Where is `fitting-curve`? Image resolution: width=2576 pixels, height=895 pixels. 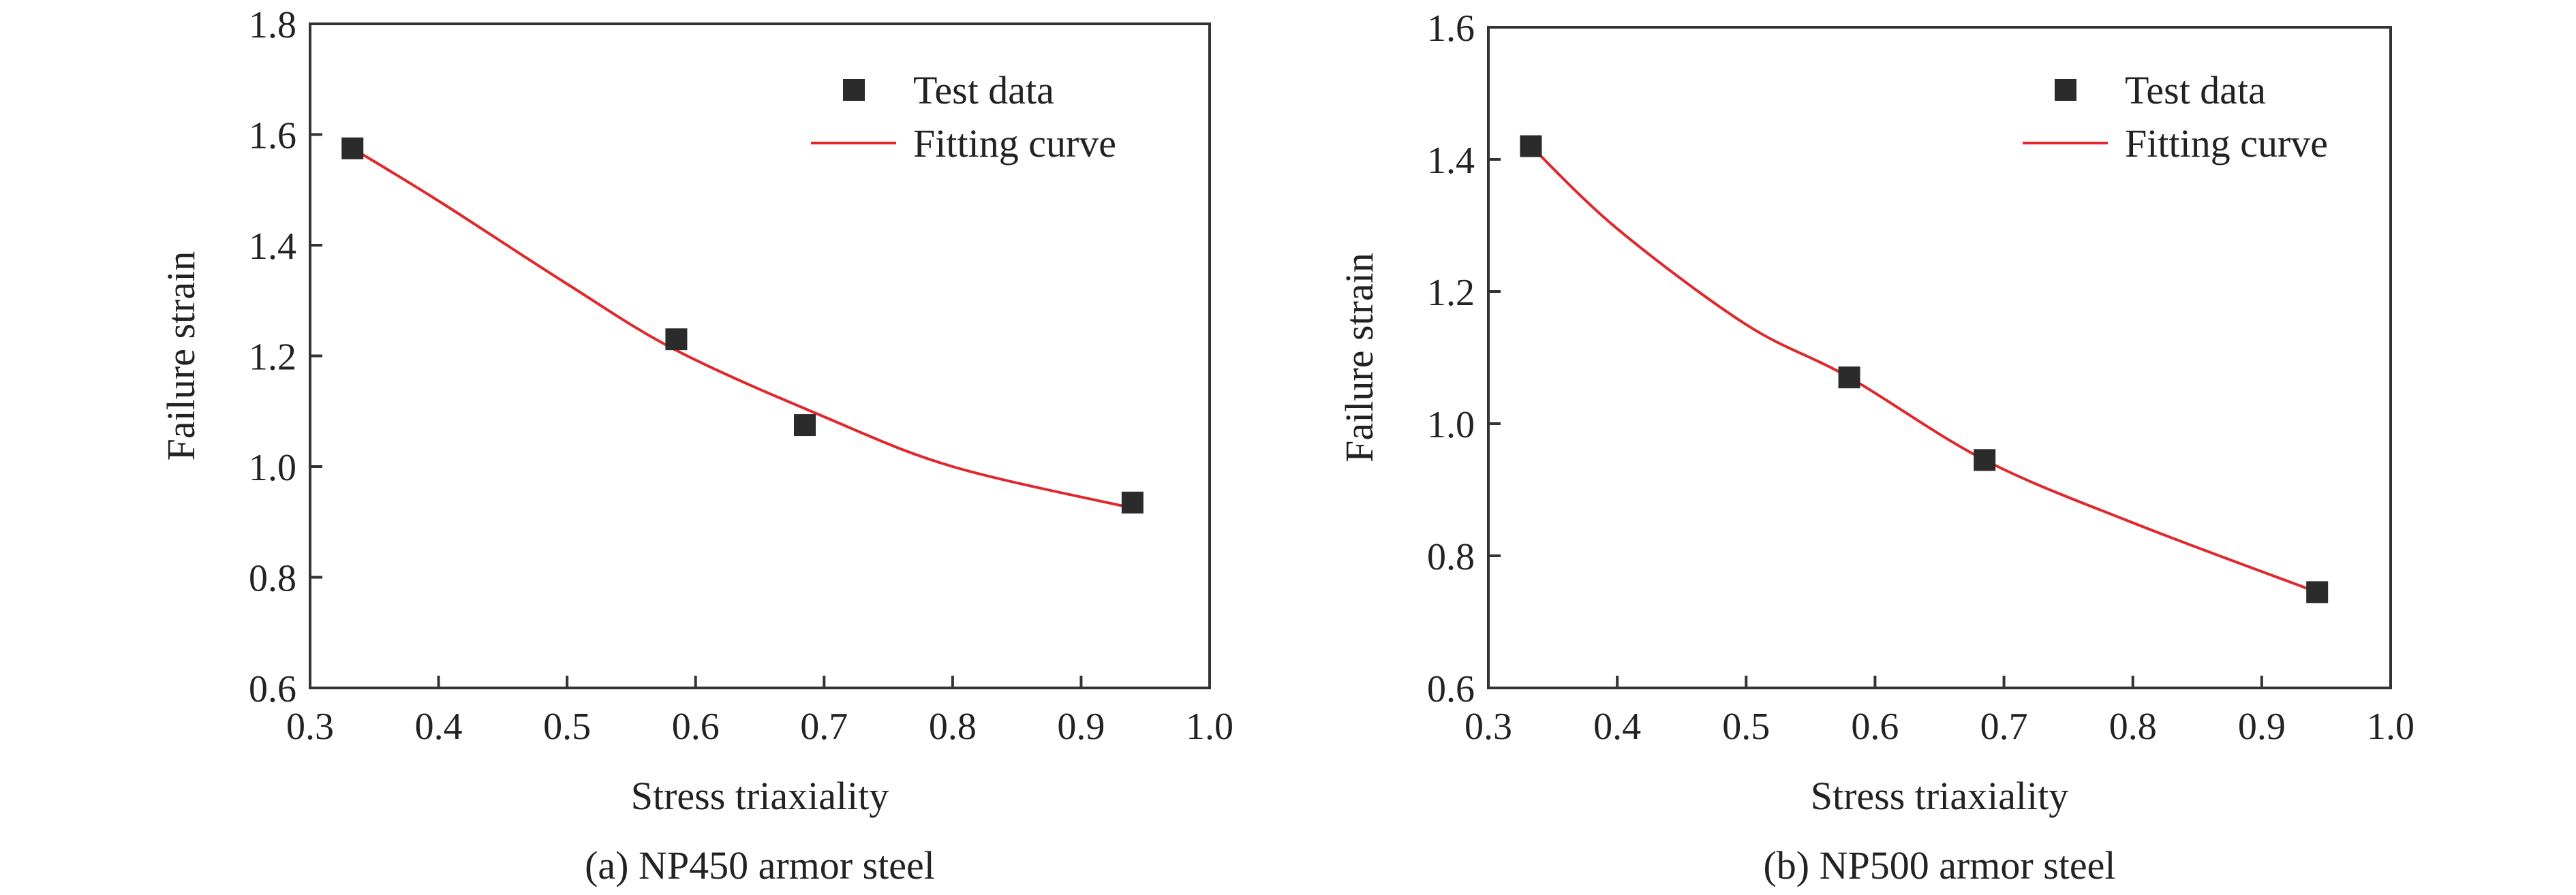 fitting-curve is located at coordinates (743, 328).